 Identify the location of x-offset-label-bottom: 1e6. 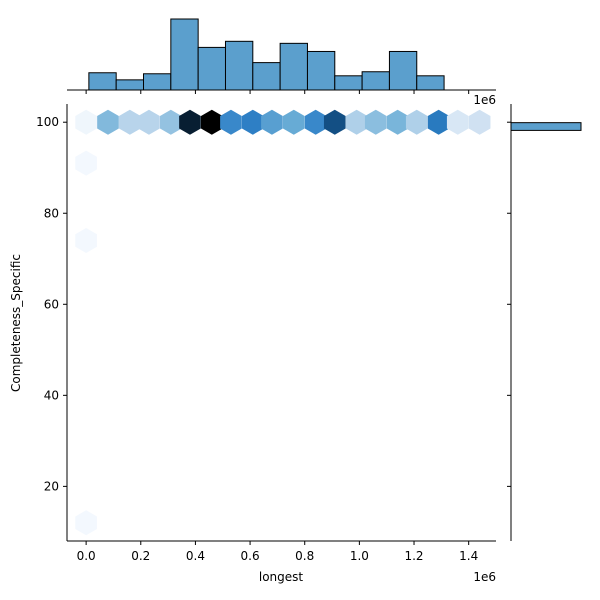
(484, 577).